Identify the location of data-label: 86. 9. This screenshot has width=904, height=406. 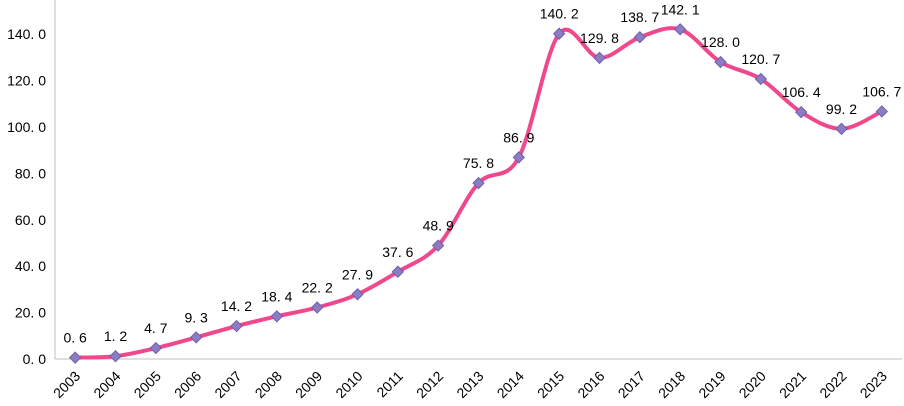
(518, 137).